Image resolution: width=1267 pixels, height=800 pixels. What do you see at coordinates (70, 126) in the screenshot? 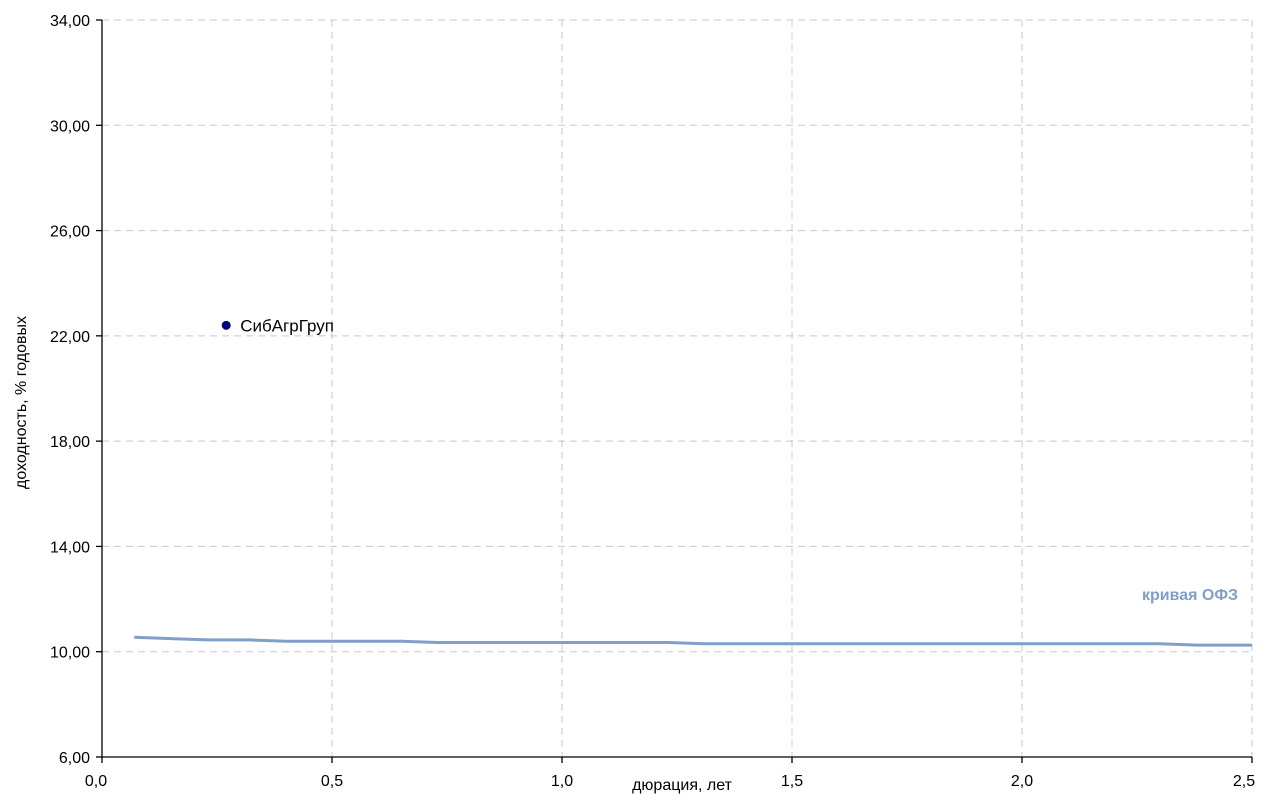
I see `y-tick-label: 30,00` at bounding box center [70, 126].